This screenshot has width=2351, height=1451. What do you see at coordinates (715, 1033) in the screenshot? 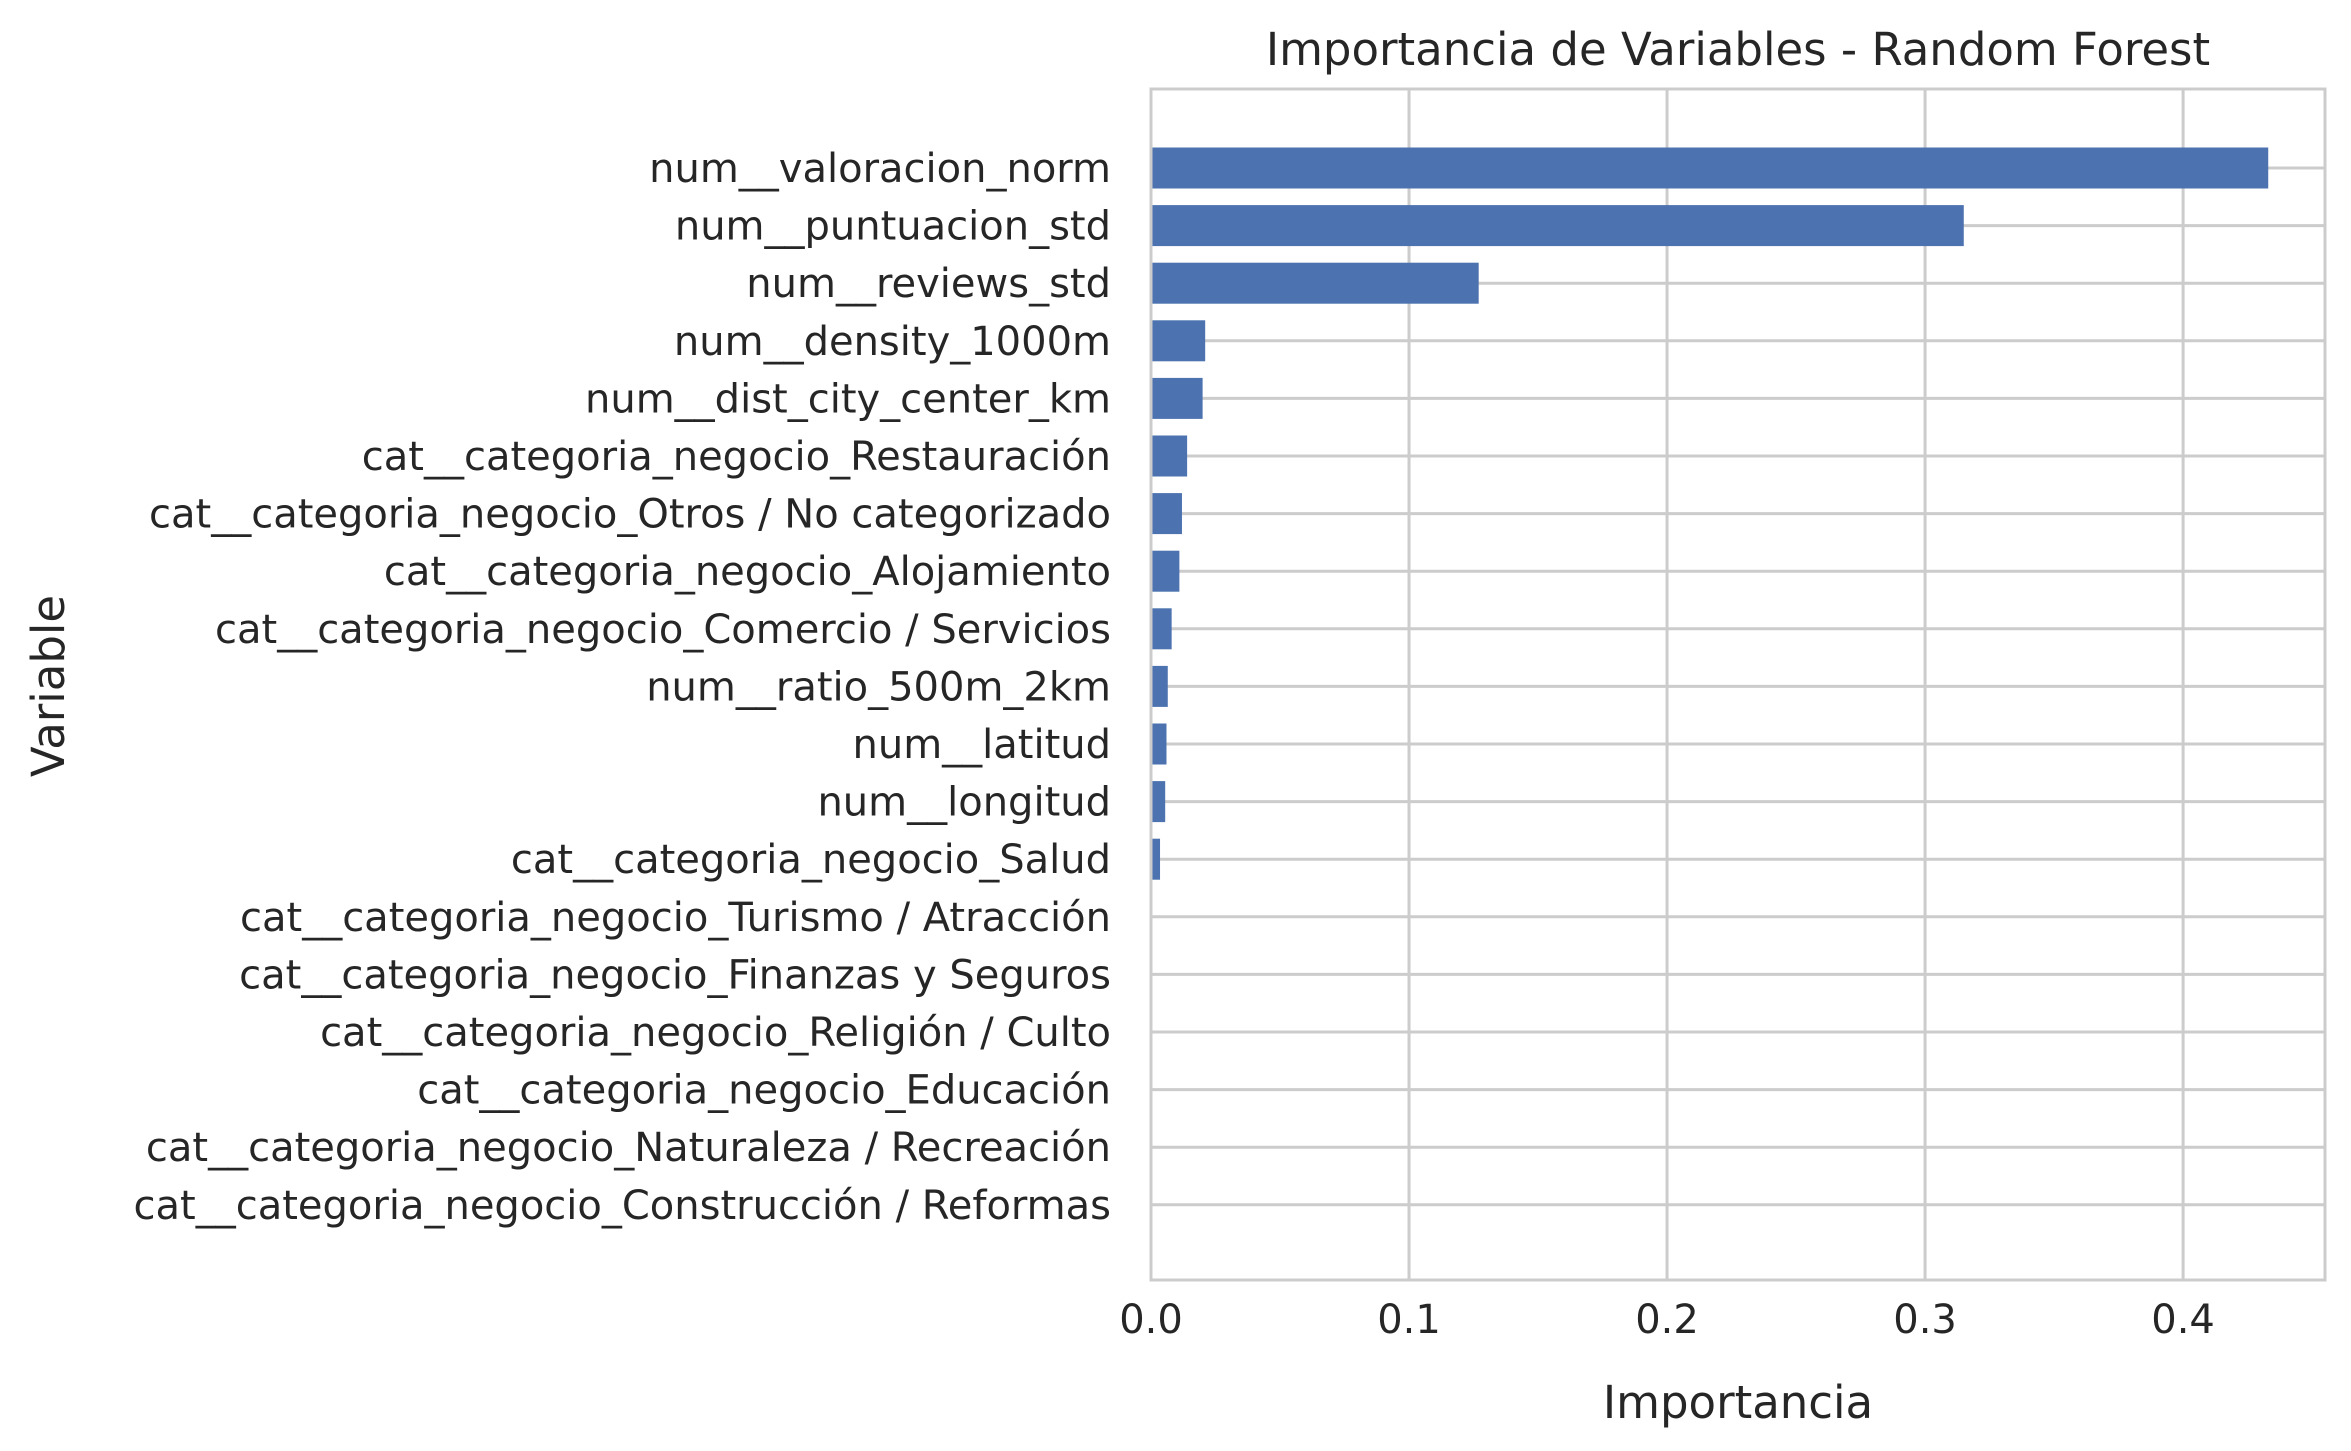
I see `y-tick-label: cat__categoria_negocio_Religión / Culto` at bounding box center [715, 1033].